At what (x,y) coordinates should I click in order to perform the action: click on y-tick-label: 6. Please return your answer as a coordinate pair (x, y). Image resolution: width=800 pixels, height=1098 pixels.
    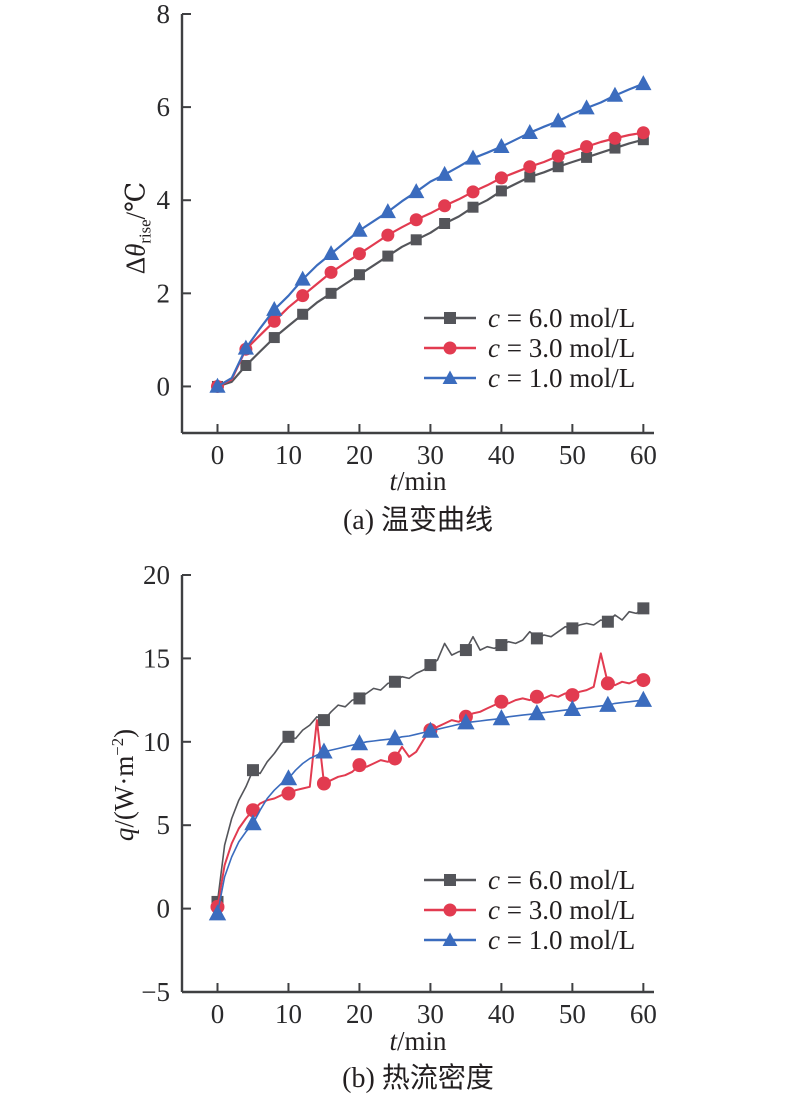
    Looking at the image, I should click on (164, 107).